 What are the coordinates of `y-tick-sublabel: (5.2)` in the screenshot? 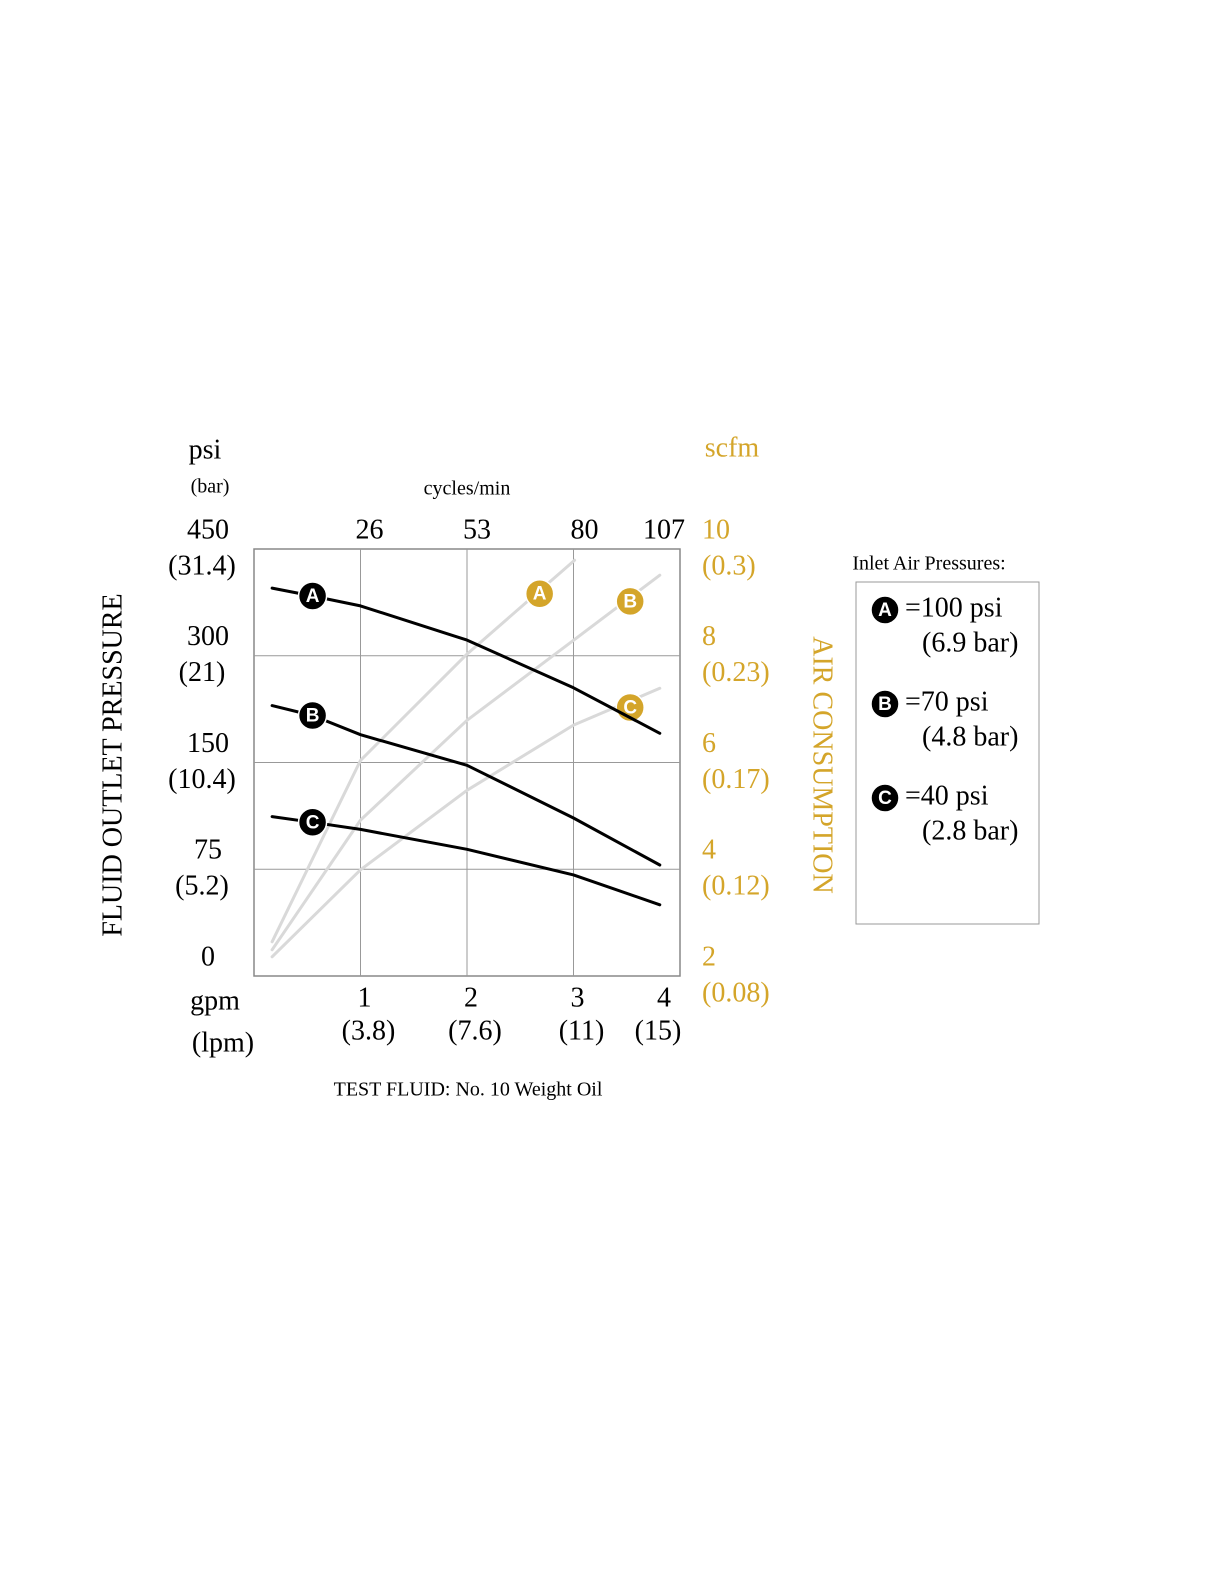 It's located at (202, 886).